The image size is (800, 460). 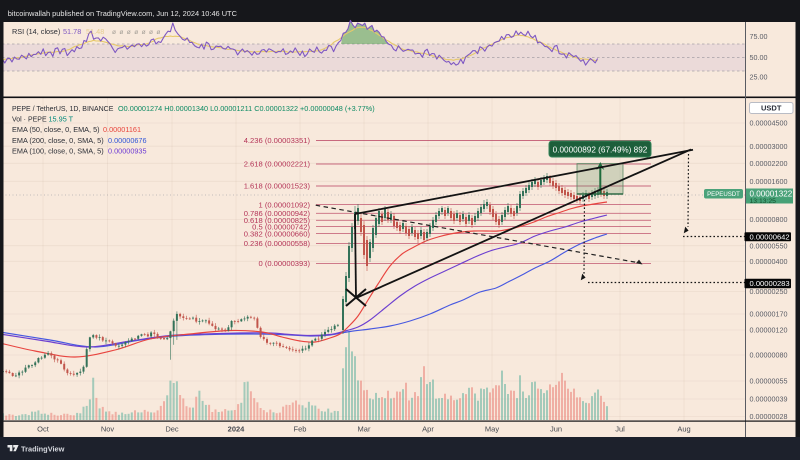 What do you see at coordinates (620, 428) in the screenshot?
I see `svg-text: Jul` at bounding box center [620, 428].